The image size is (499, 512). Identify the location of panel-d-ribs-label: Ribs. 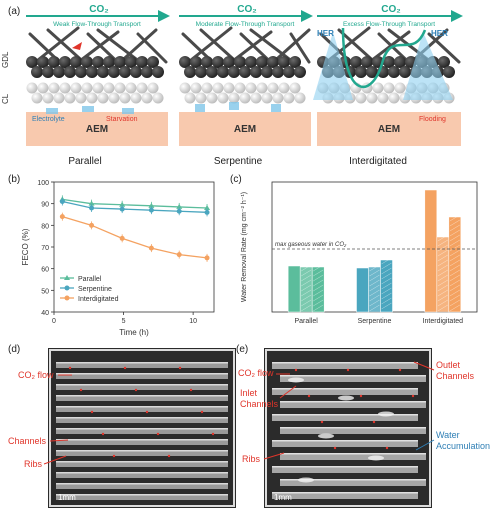
(33, 464).